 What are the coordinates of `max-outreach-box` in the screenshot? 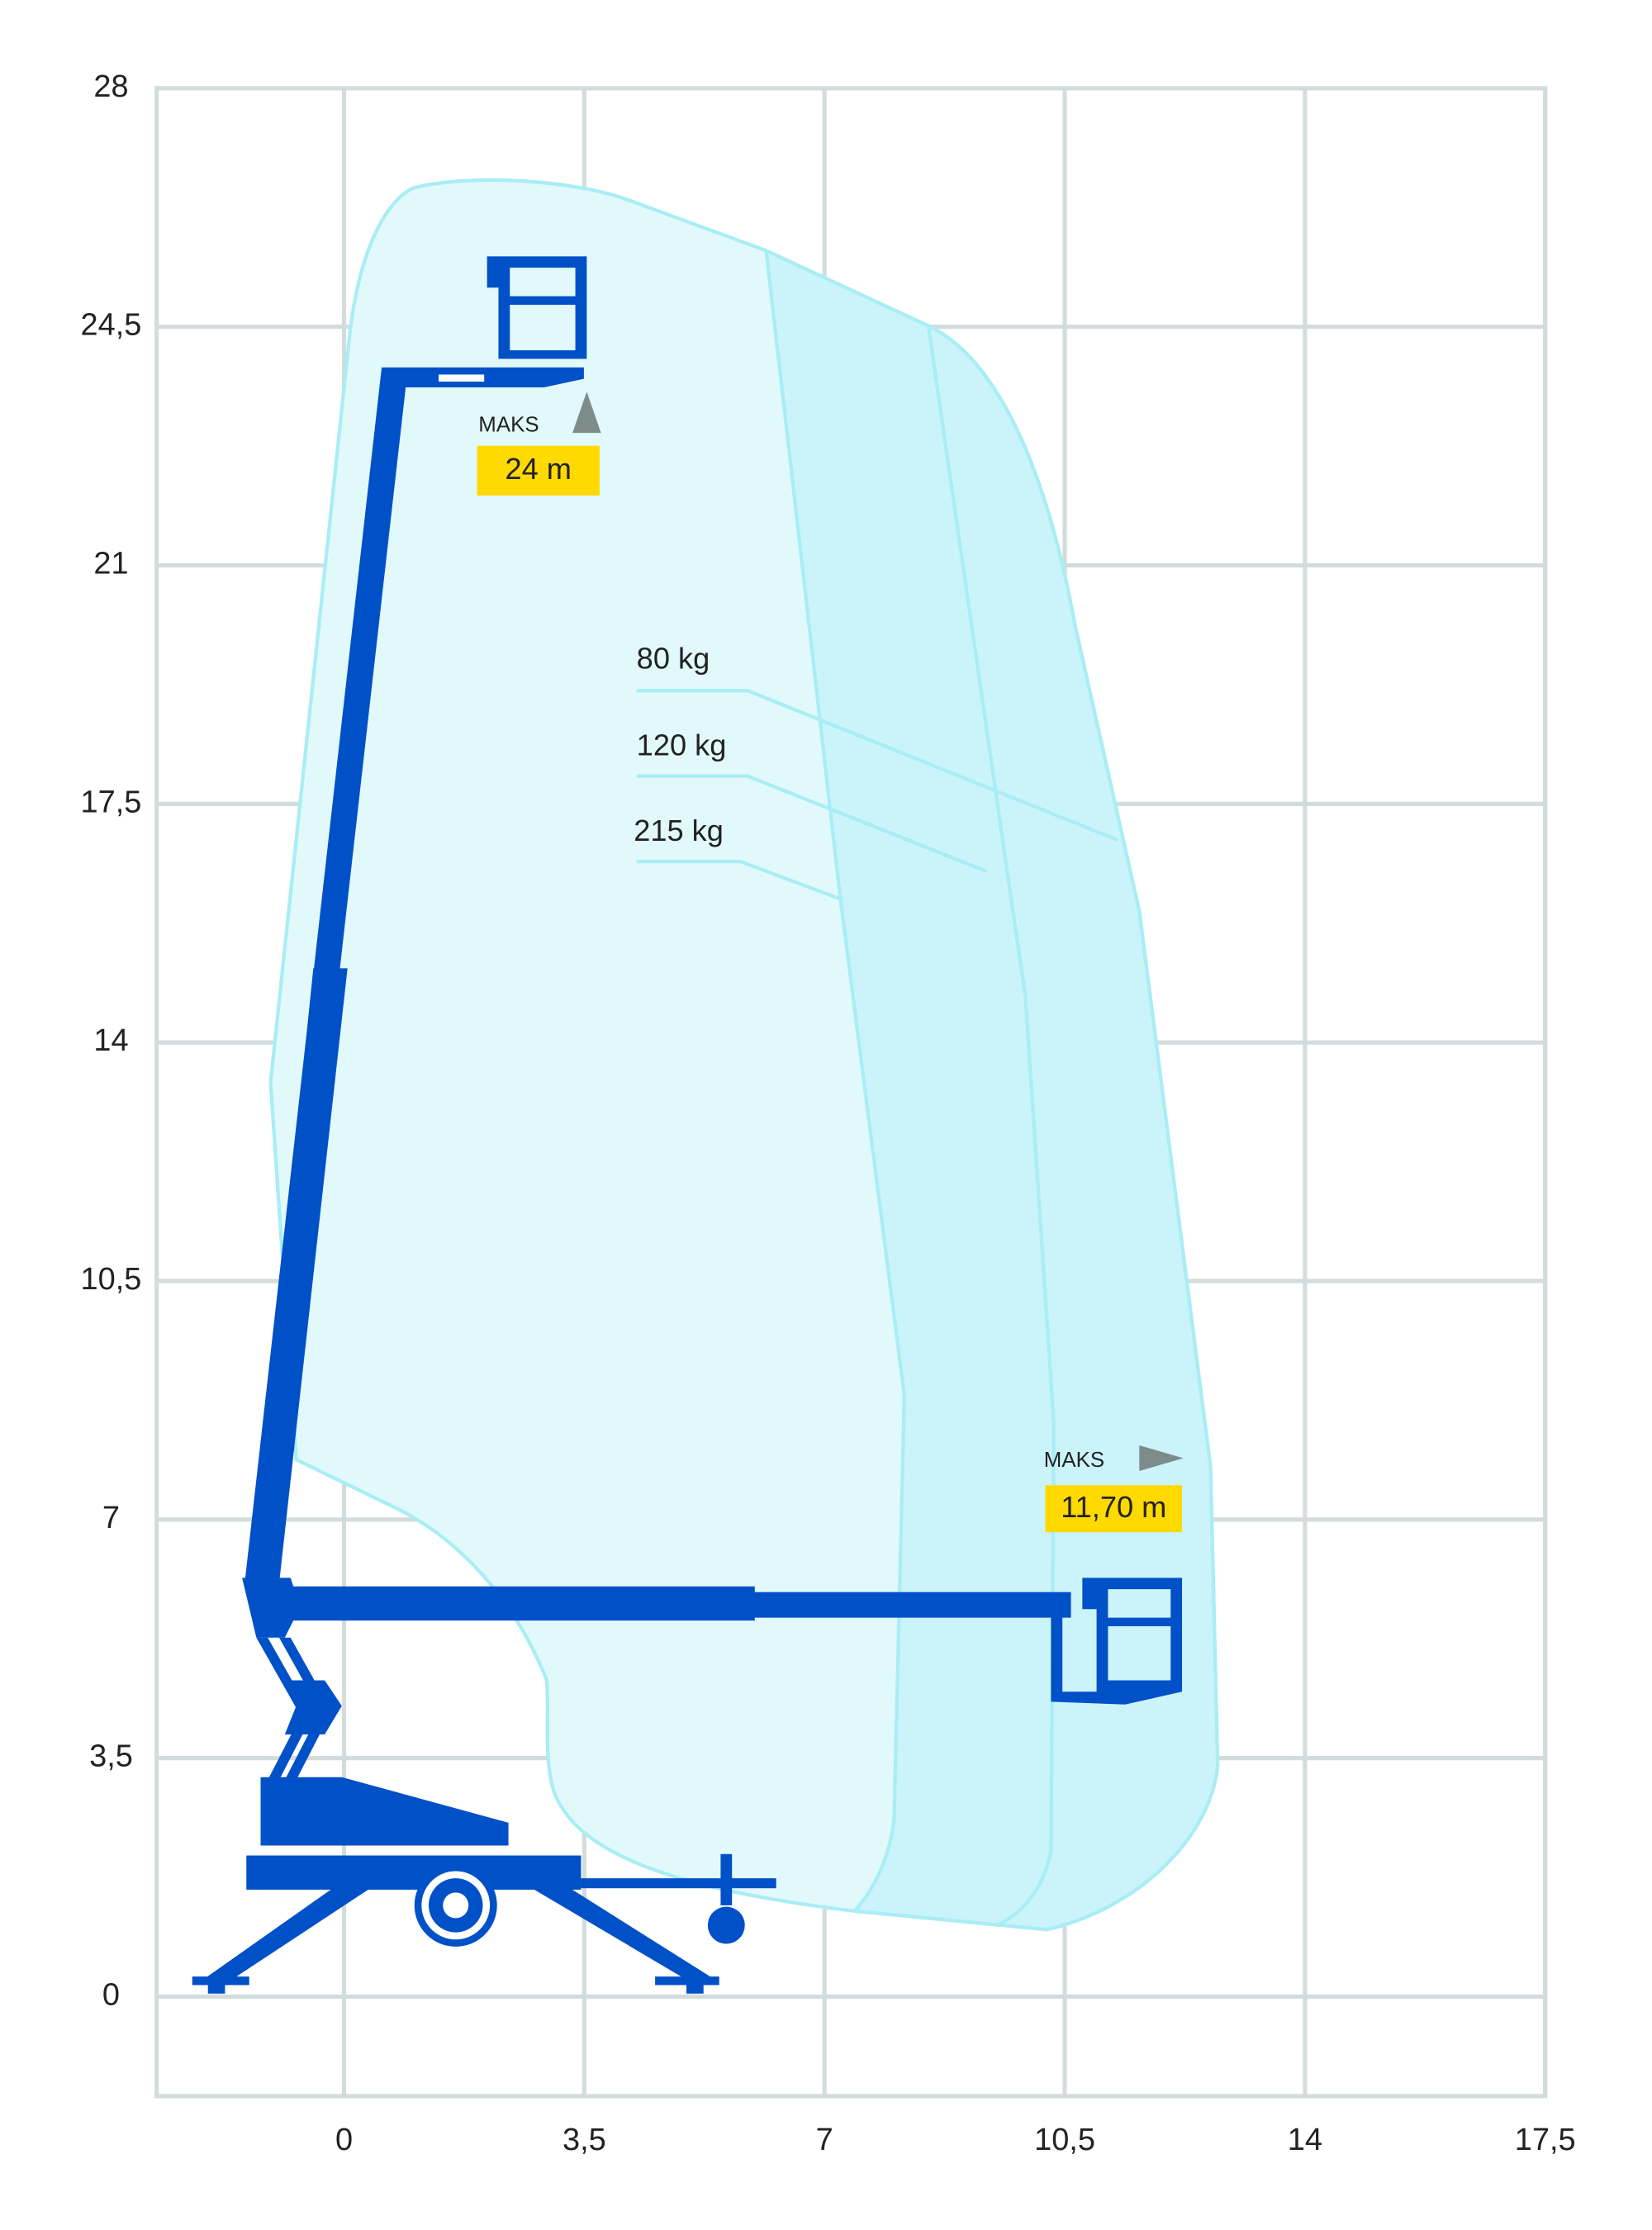 It's located at (1114, 1509).